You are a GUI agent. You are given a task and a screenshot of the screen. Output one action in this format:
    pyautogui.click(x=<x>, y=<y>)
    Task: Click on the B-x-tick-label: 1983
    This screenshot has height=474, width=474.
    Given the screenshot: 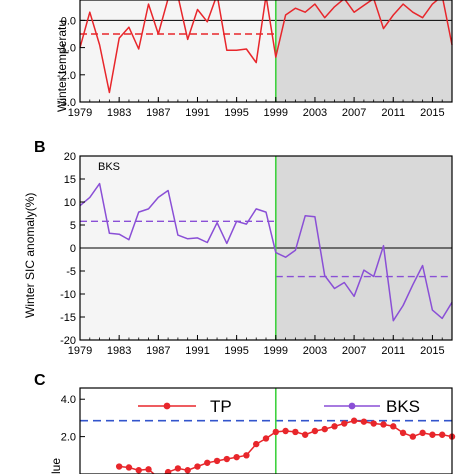 What is the action you would take?
    pyautogui.click(x=119, y=351)
    